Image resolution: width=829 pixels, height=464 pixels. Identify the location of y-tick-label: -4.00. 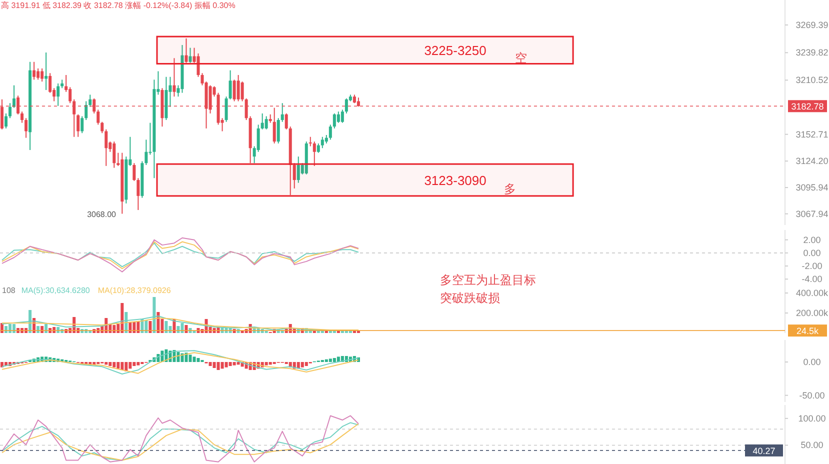
(812, 279).